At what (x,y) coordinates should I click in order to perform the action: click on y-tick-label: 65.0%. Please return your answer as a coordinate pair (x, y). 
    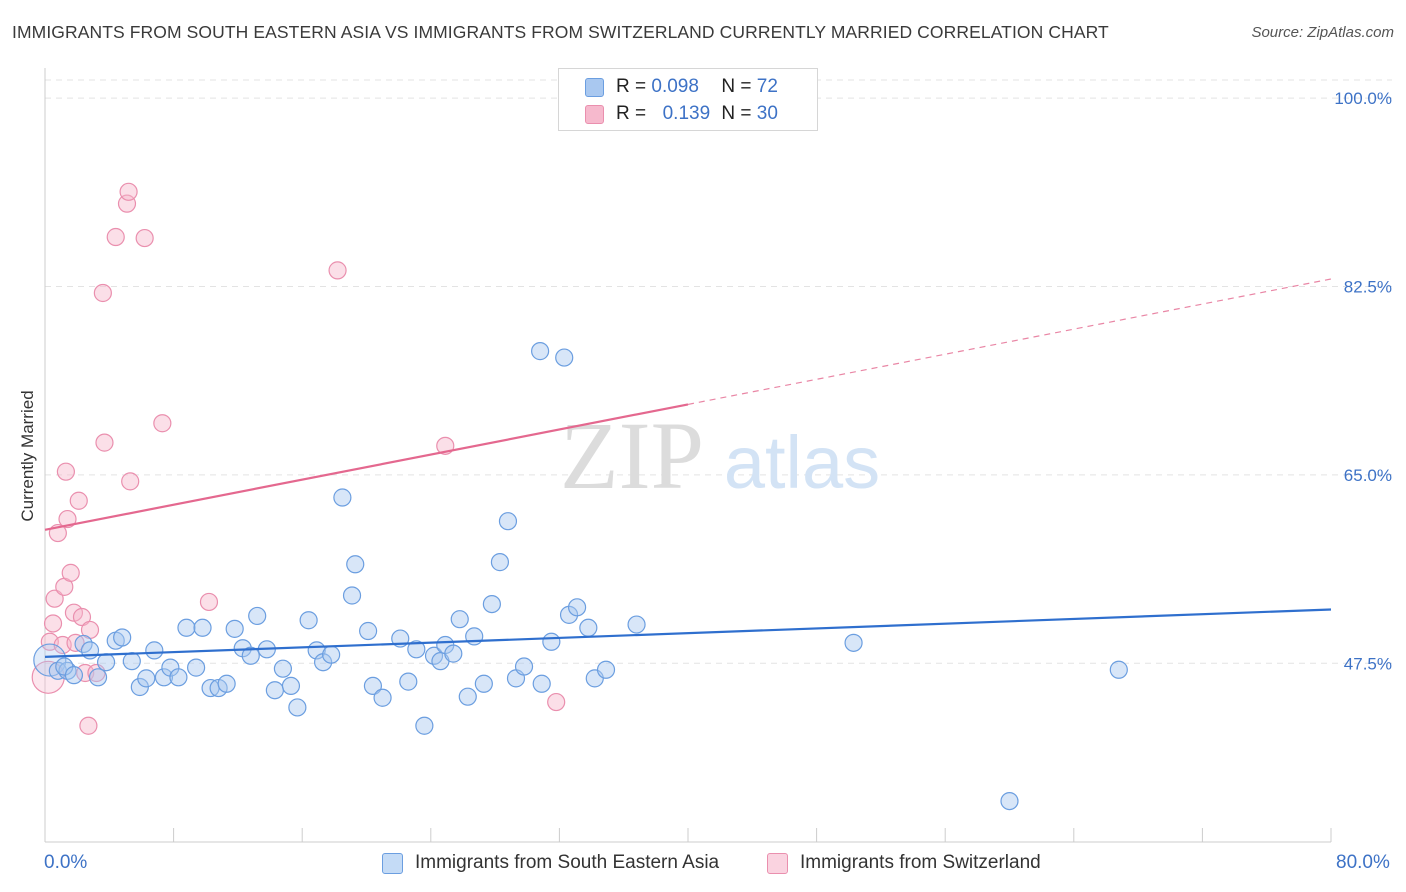
    Looking at the image, I should click on (1368, 475).